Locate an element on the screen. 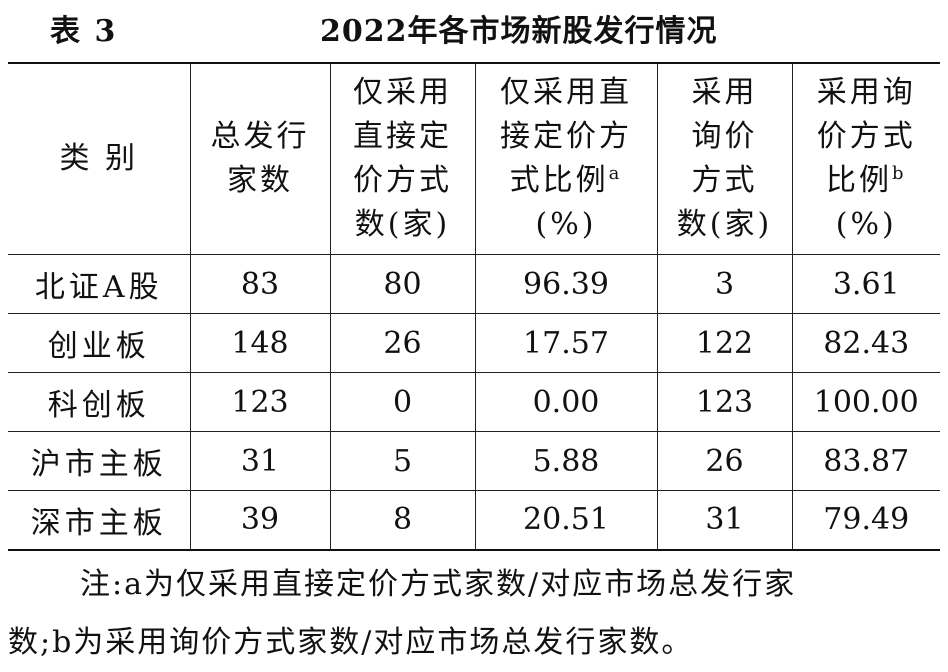 This screenshot has height=672, width=948. cell-inquiry-count: 122 is located at coordinates (724, 343).